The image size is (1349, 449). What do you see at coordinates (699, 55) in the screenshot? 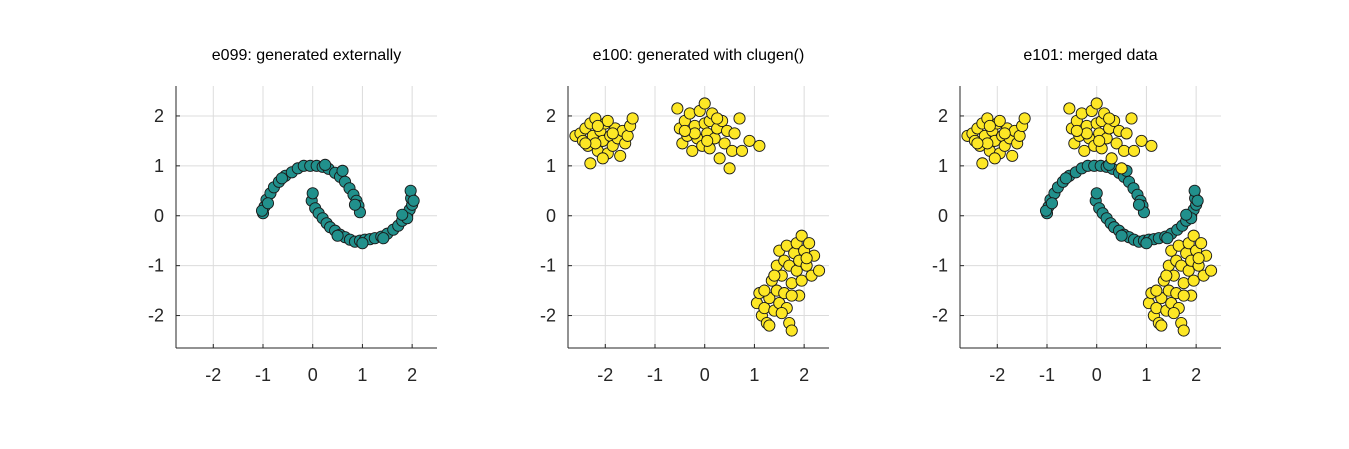
I see `panel-title: e100: generated with clugen()` at bounding box center [699, 55].